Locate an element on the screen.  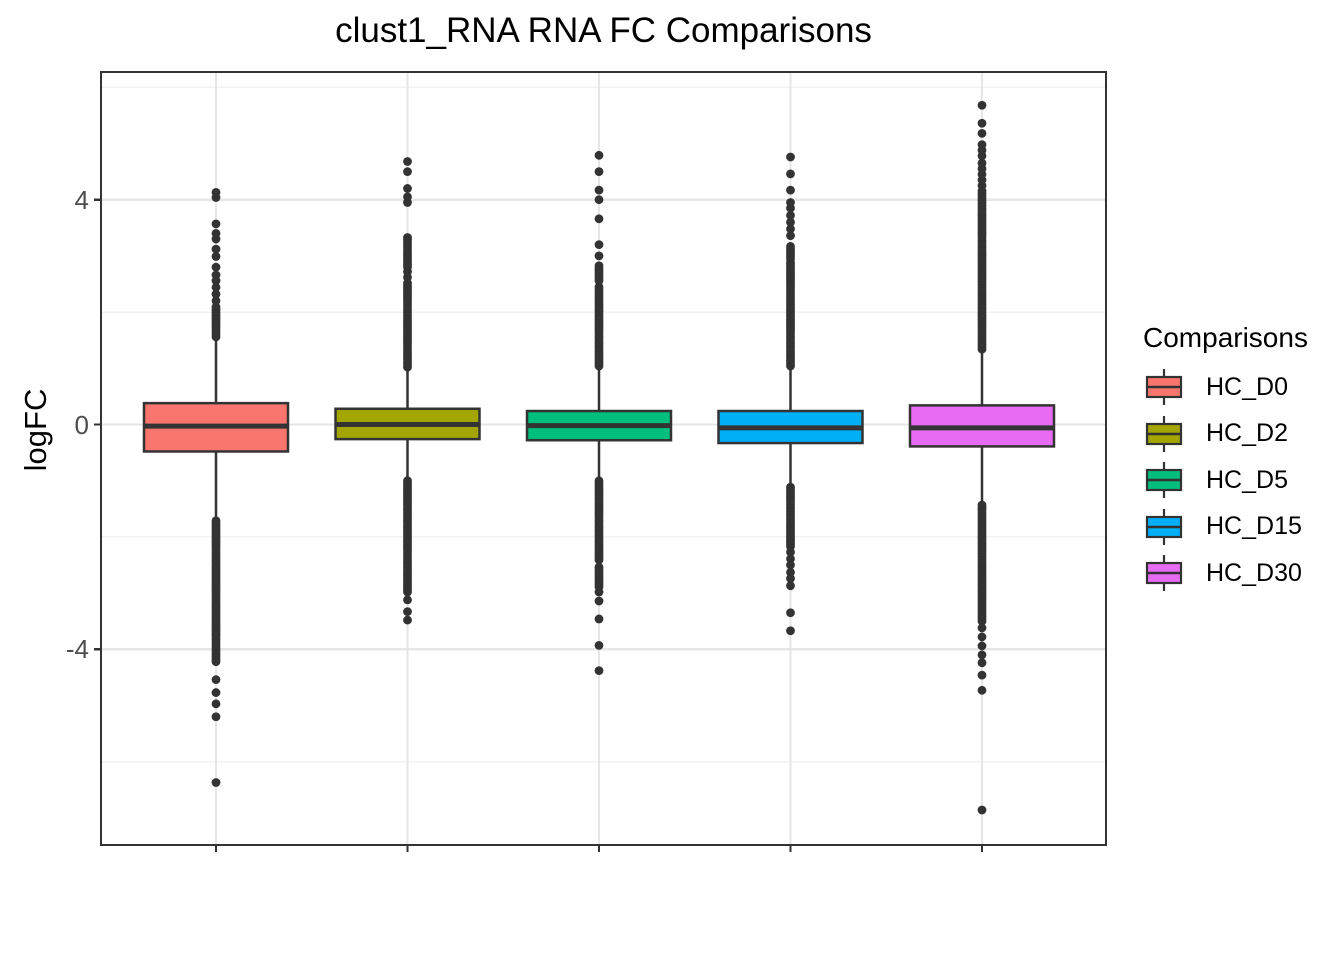
y-axis-tick-labels: 4 0 -4 is located at coordinates (44, 480).